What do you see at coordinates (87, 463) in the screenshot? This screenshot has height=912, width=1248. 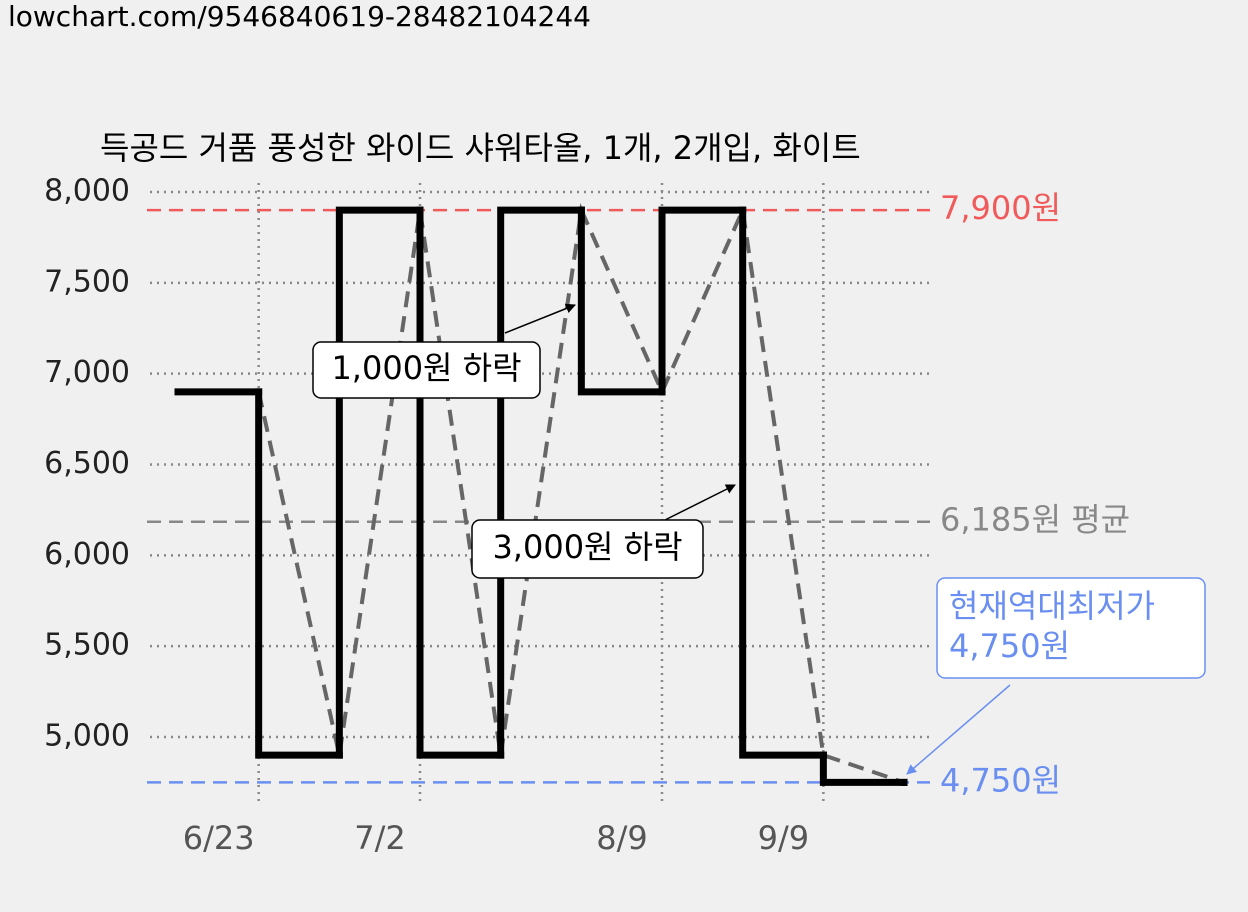 I see `y-tick-label: 6,500` at bounding box center [87, 463].